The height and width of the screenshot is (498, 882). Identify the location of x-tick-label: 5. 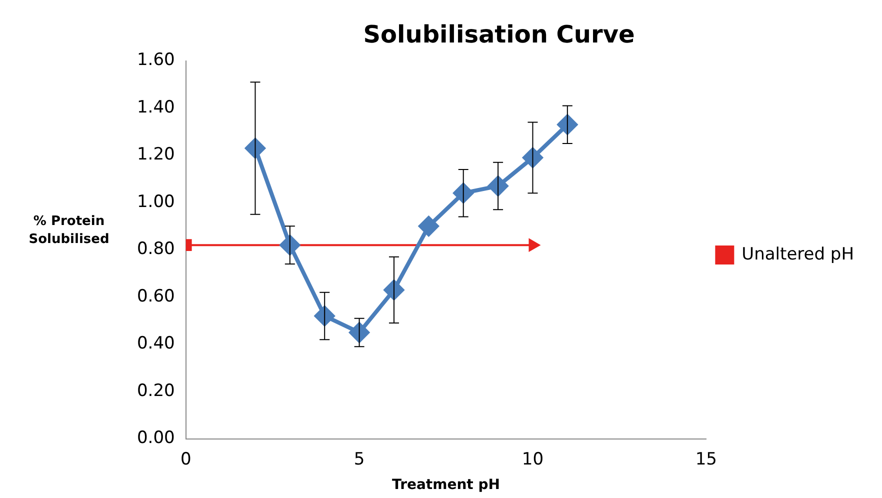
(359, 459).